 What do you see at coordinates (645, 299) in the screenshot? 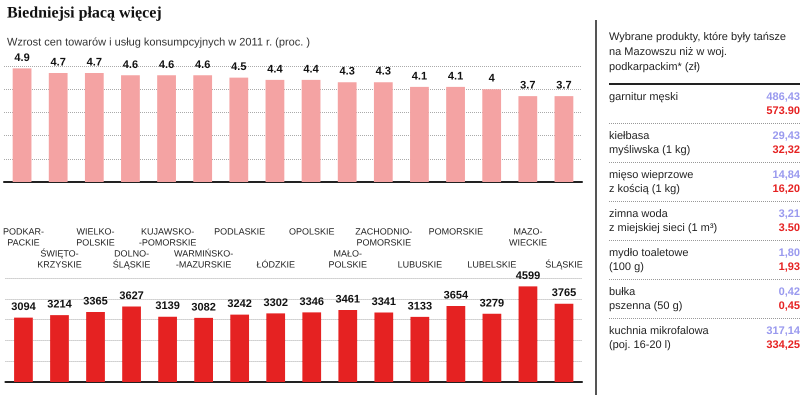
I see `category-label: bułka pszenna (50 g)` at bounding box center [645, 299].